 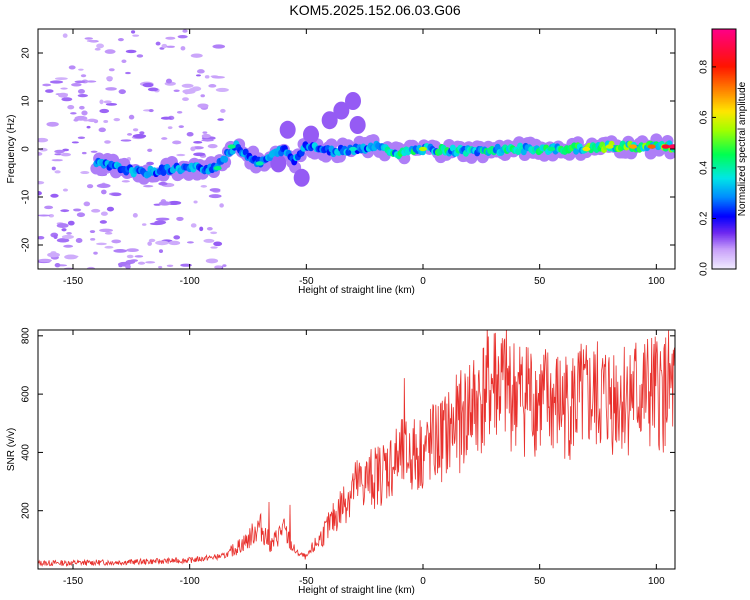 What do you see at coordinates (26, 335) in the screenshot?
I see `y-tick-label: 800` at bounding box center [26, 335].